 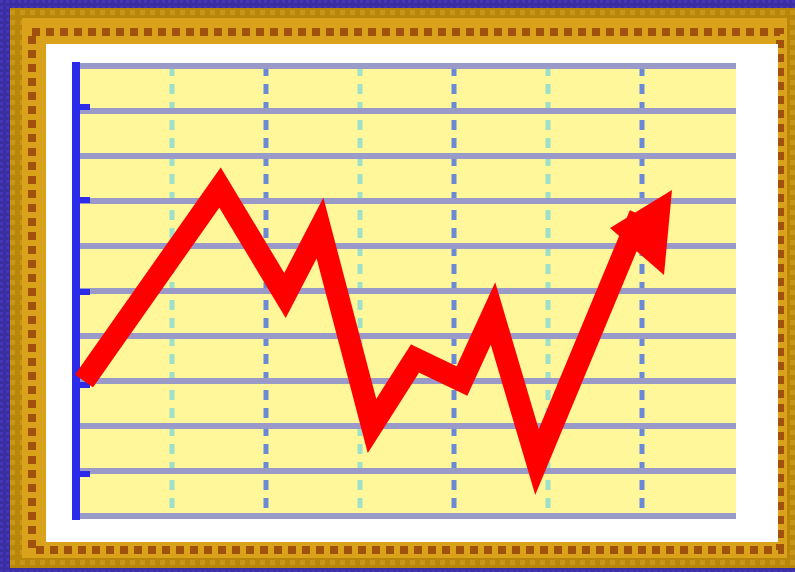 What do you see at coordinates (641, 232) in the screenshot?
I see `trend-arrowhead-icon` at bounding box center [641, 232].